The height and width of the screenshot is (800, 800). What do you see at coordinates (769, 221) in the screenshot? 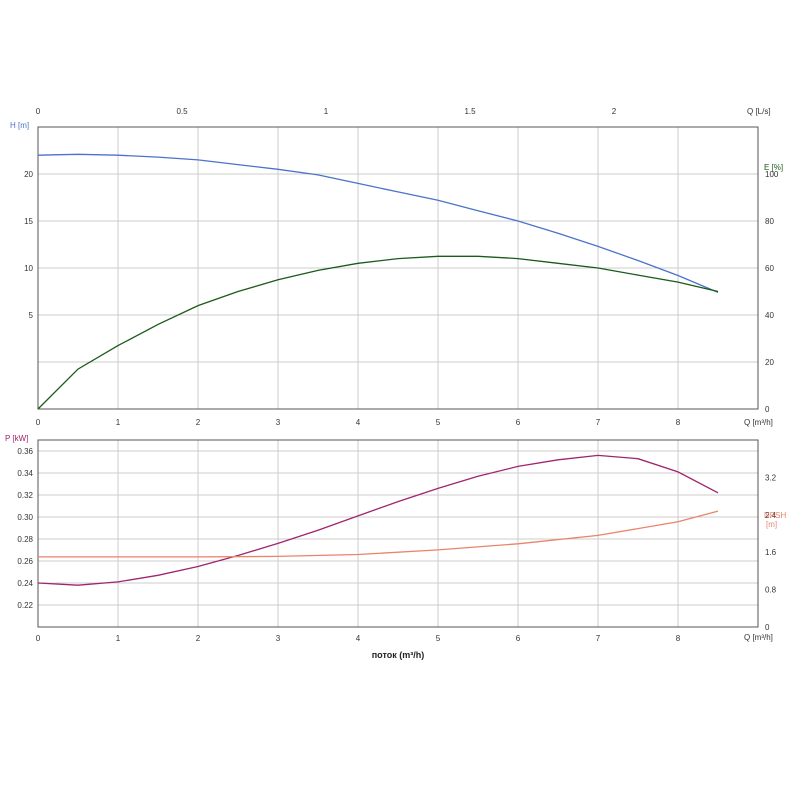
I see `efficiency-tick-label: 80` at bounding box center [769, 221].